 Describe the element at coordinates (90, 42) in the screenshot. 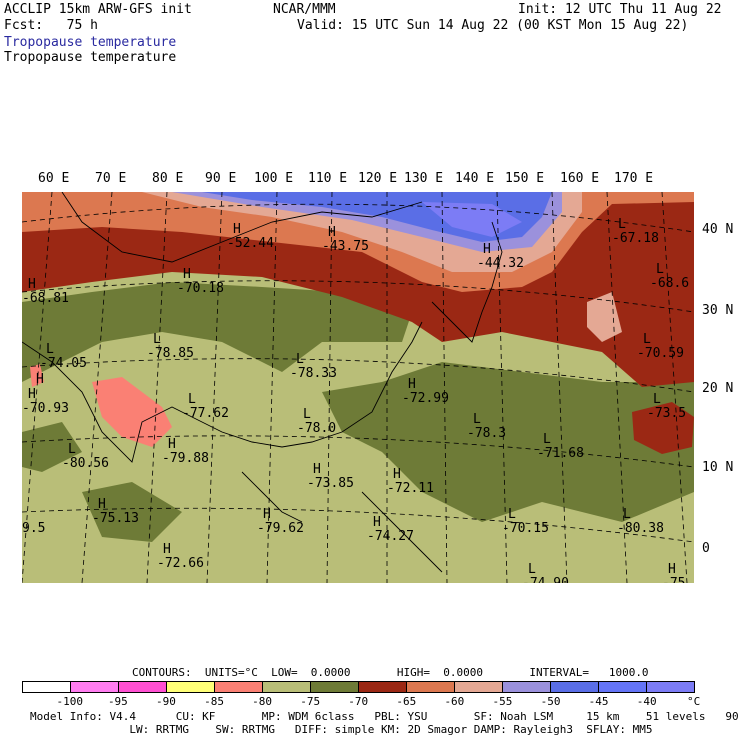

I see `field-name-shaded: Tropopause temperature` at that location.